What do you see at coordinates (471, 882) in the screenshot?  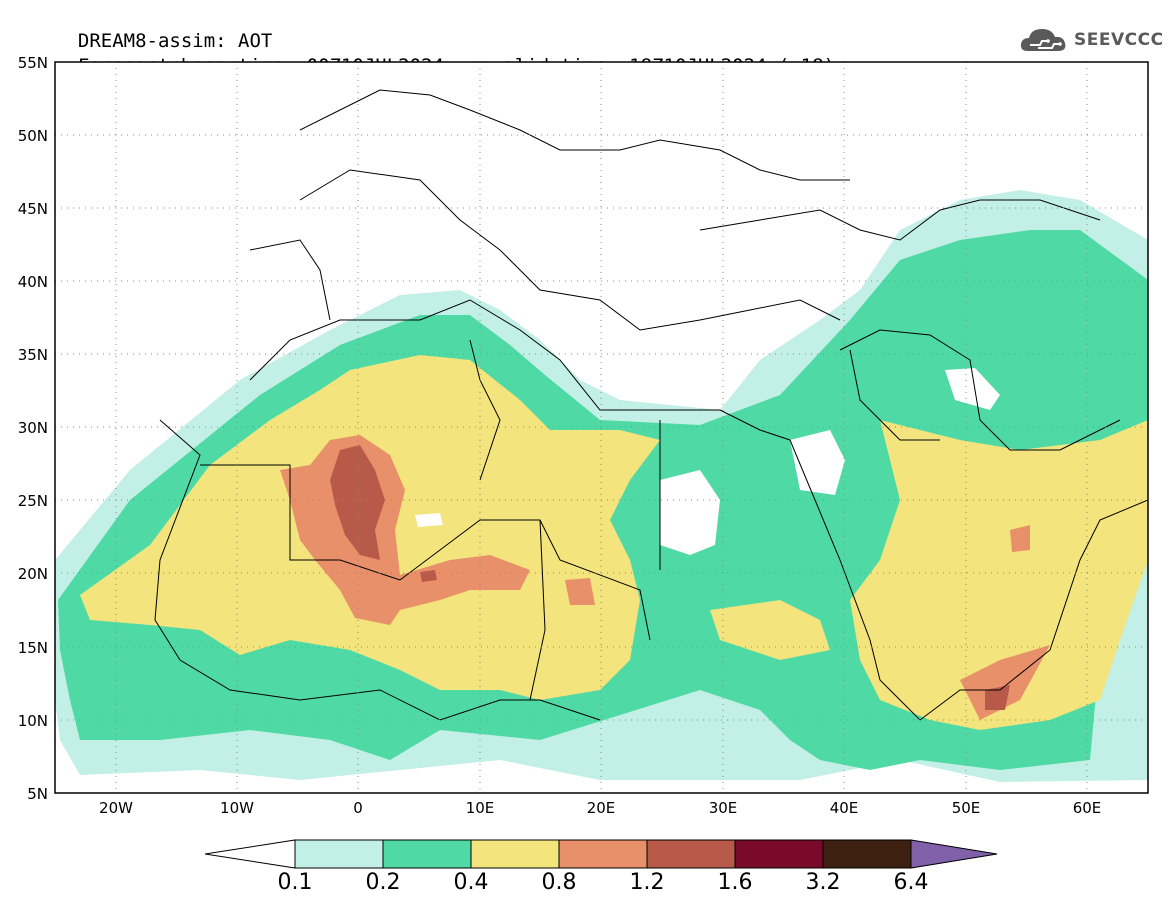 I see `colorbar-label: 0.4` at bounding box center [471, 882].